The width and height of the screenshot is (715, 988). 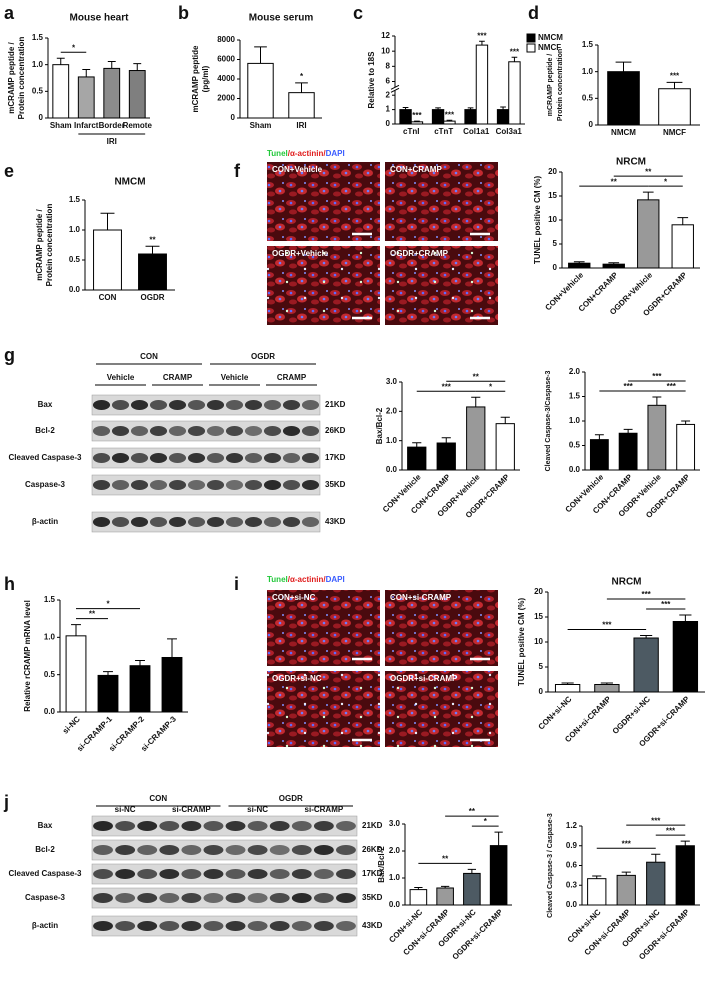 What do you see at coordinates (549, 47) in the screenshot?
I see `legend-label: NMCF` at bounding box center [549, 47].